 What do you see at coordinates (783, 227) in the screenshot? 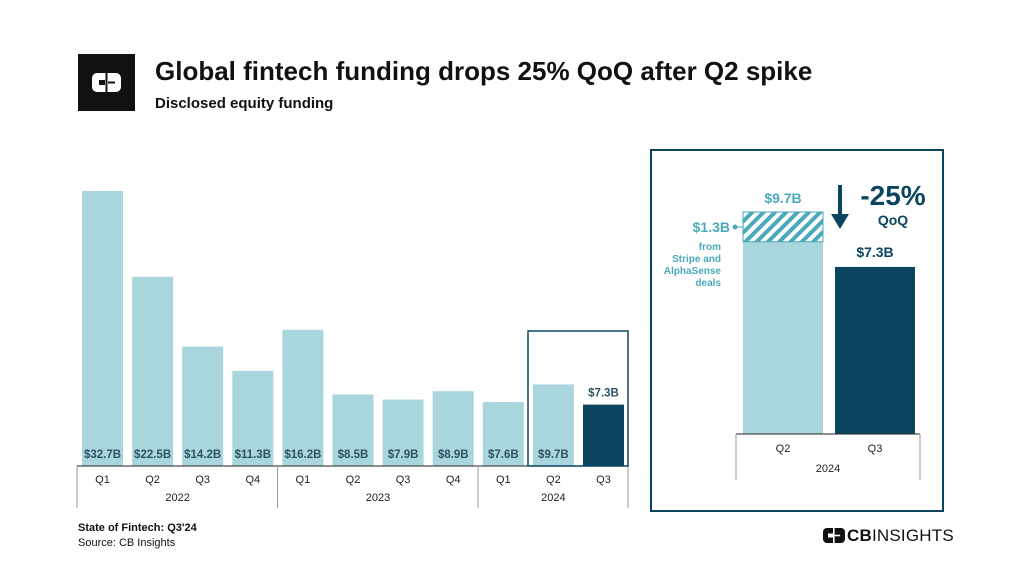
I see `inset-bar-q2-stripe-segment` at bounding box center [783, 227].